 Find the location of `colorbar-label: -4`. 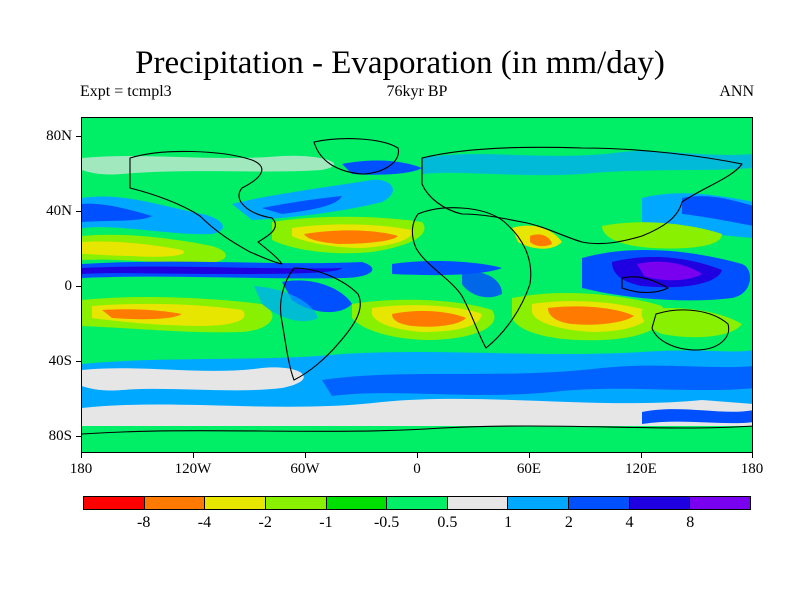

colorbar-label: -4 is located at coordinates (204, 522).